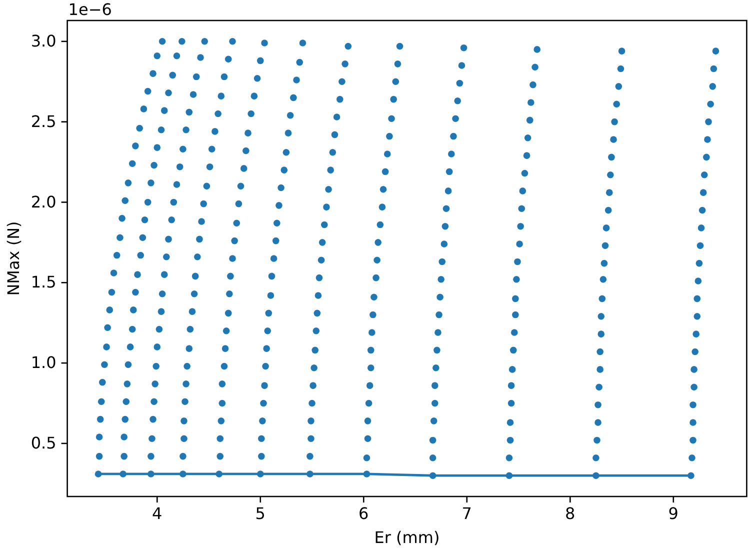  What do you see at coordinates (43, 121) in the screenshot?
I see `y-tick-label: 2.5` at bounding box center [43, 121].